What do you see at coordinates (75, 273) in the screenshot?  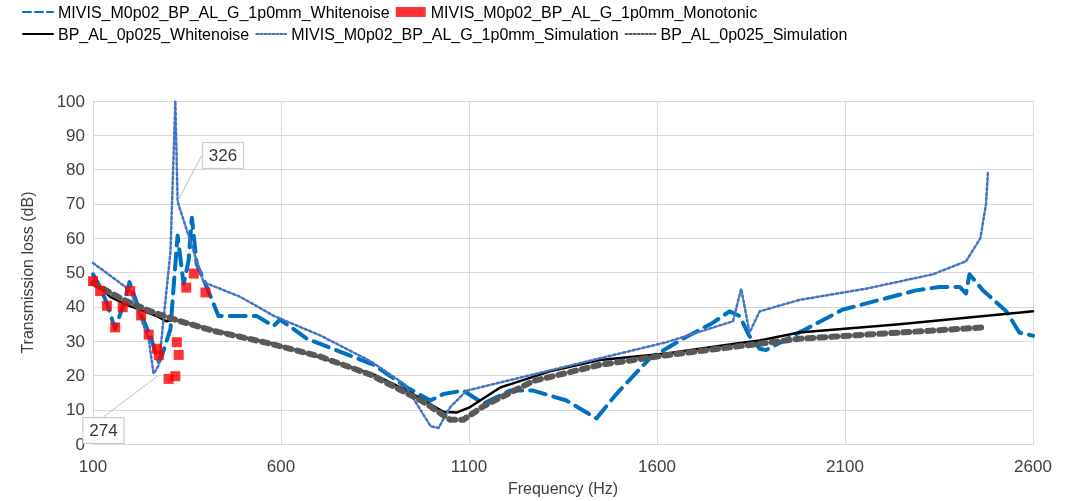 I see `y-tick-label: 50` at bounding box center [75, 273].